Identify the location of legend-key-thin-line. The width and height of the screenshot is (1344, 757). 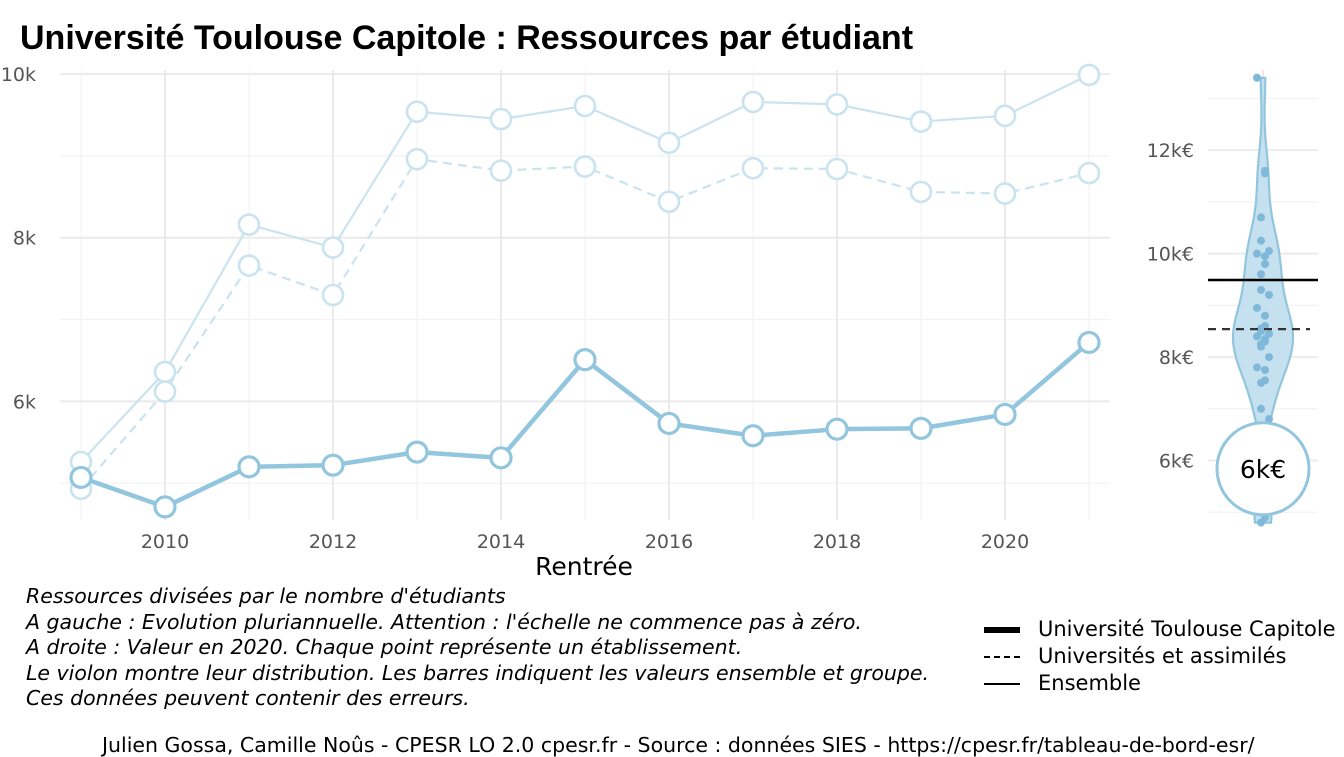
(1002, 683).